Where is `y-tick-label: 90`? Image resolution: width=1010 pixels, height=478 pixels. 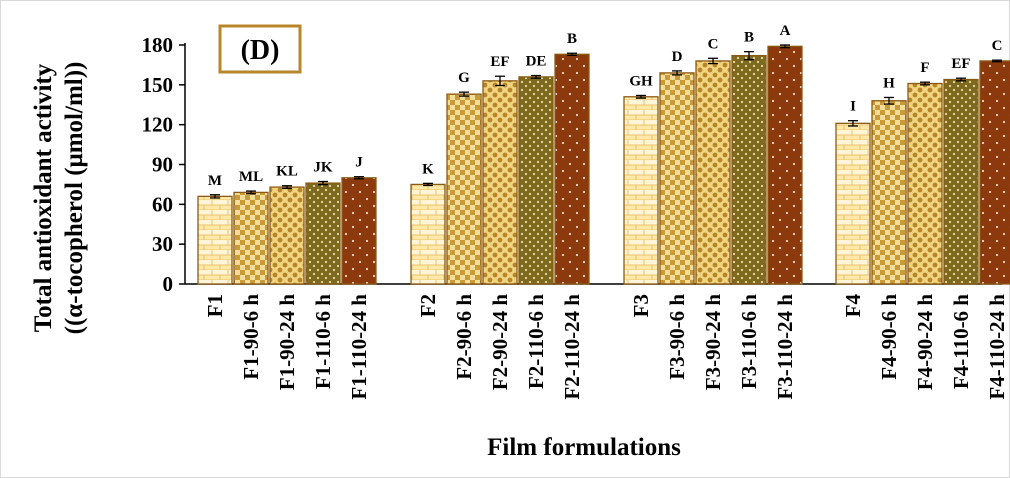
y-tick-label: 90 is located at coordinates (162, 165).